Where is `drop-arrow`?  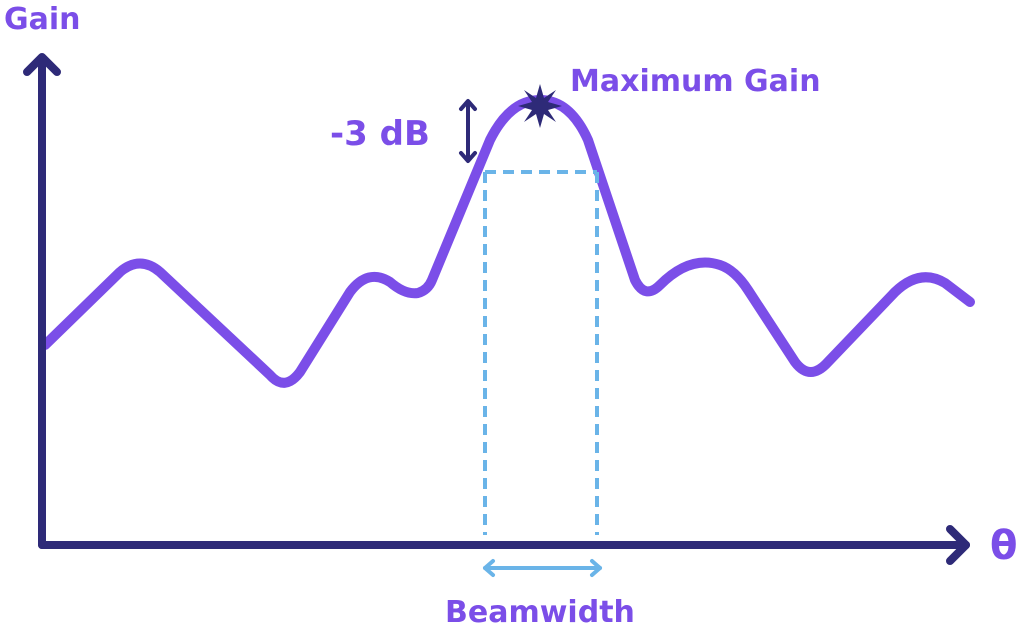 drop-arrow is located at coordinates (468, 131).